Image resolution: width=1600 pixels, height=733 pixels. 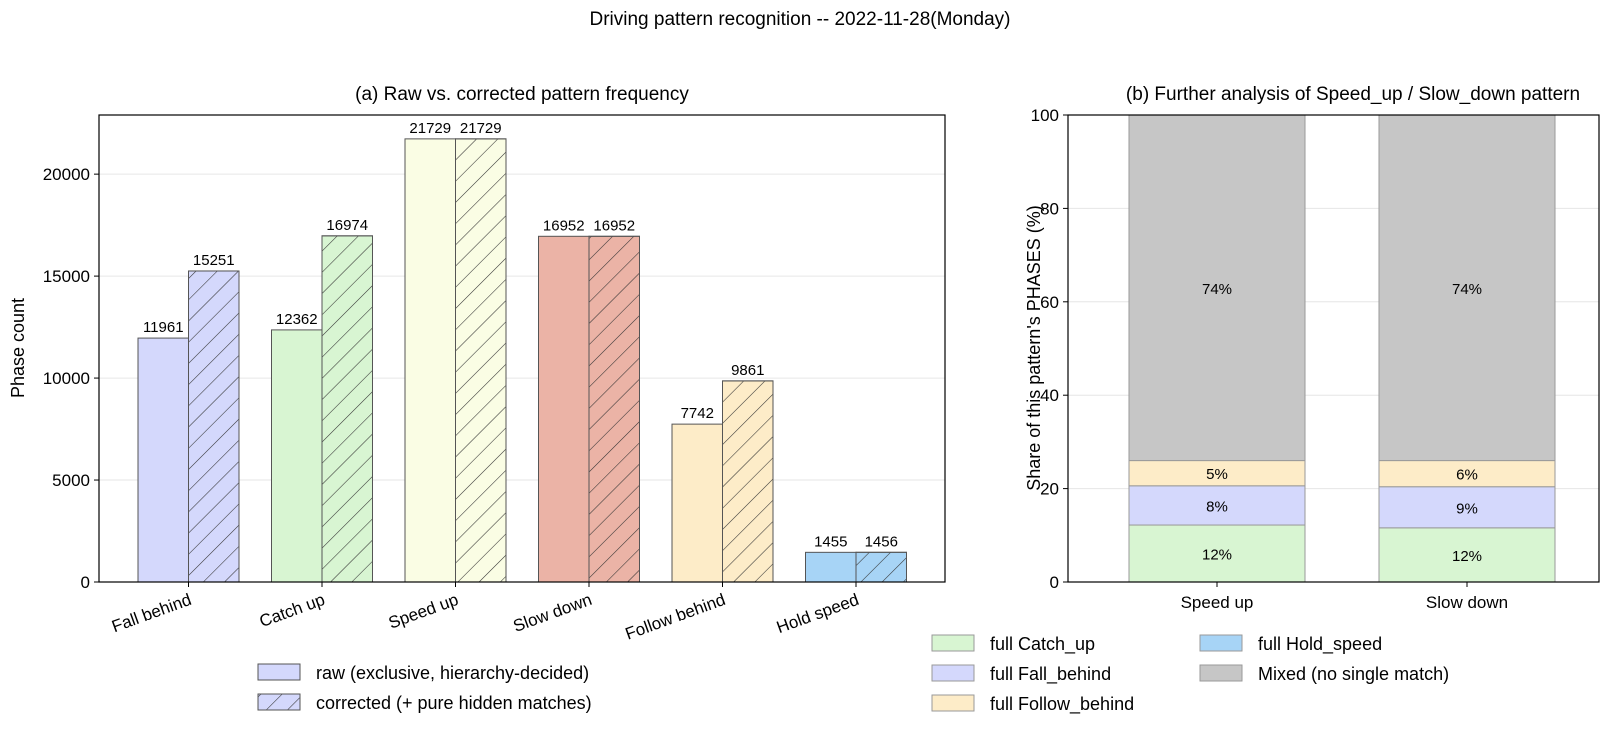 I want to click on segment-label-full-catch-up-slow-down: 12%, so click(x=1467, y=556).